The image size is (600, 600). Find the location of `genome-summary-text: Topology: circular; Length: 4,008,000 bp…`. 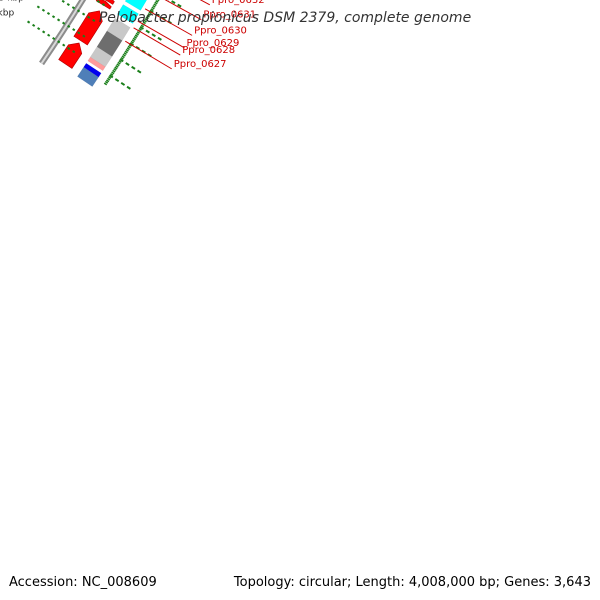

genome-summary-text: Topology: circular; Length: 4,008,000 bp… is located at coordinates (412, 582).